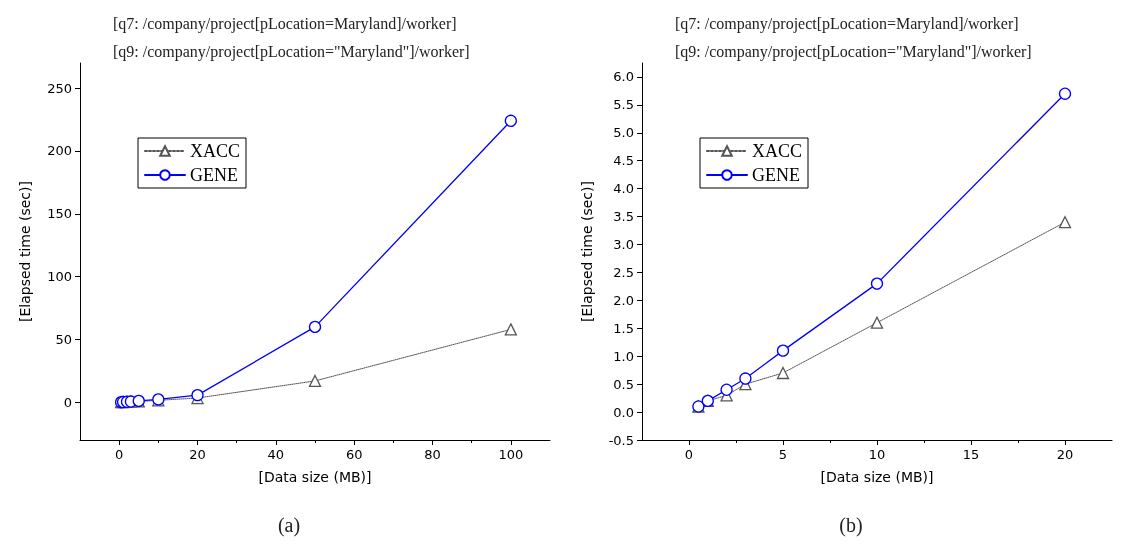 This screenshot has width=1140, height=550. What do you see at coordinates (851, 525) in the screenshot?
I see `text: (b)` at bounding box center [851, 525].